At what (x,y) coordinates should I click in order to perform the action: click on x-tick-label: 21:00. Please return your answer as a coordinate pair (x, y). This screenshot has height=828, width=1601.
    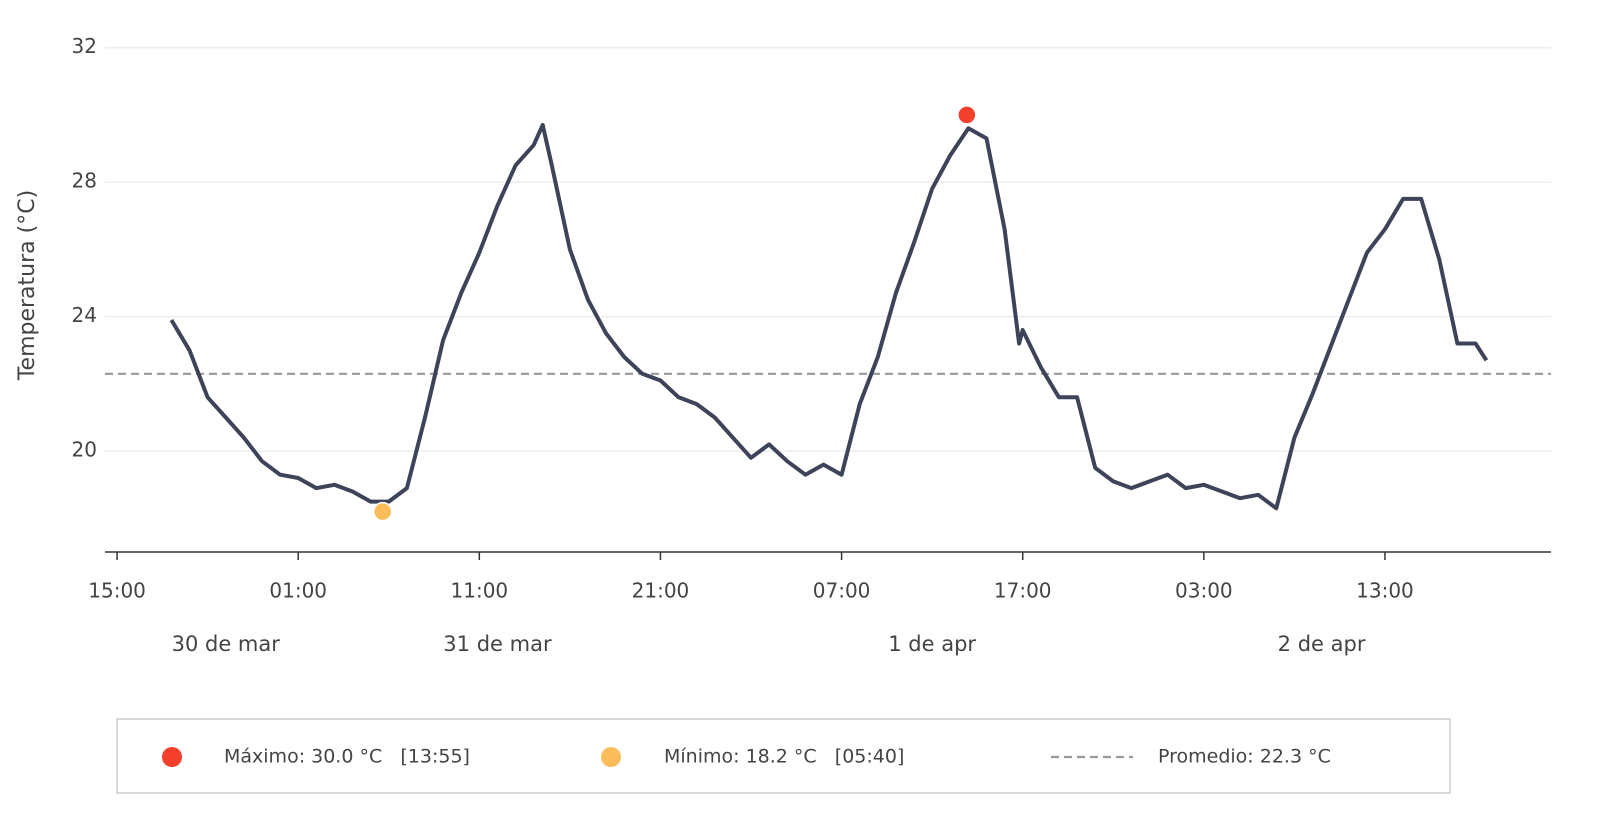
    Looking at the image, I should click on (661, 591).